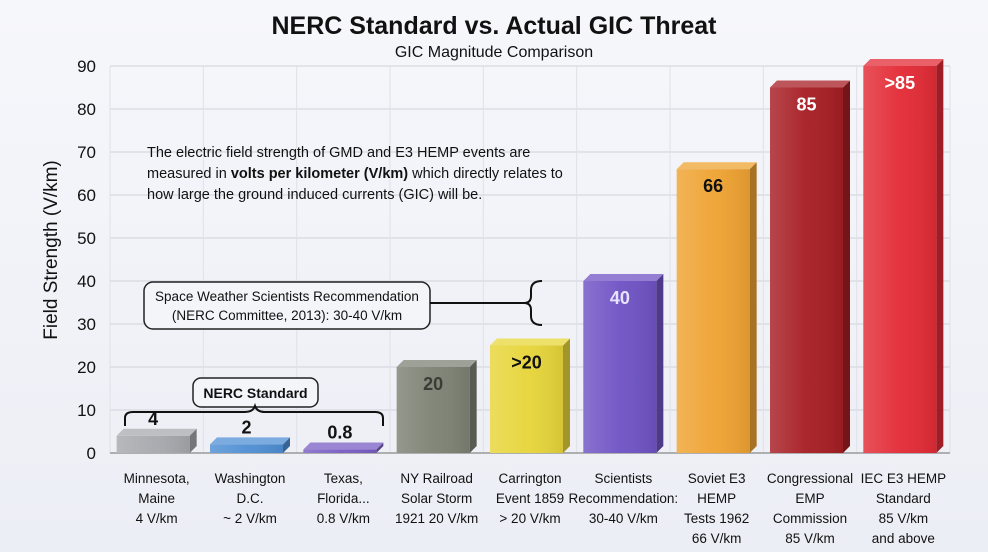 This screenshot has width=988, height=552. Describe the element at coordinates (157, 518) in the screenshot. I see `x-tick-label-line: 4 V/km` at that location.